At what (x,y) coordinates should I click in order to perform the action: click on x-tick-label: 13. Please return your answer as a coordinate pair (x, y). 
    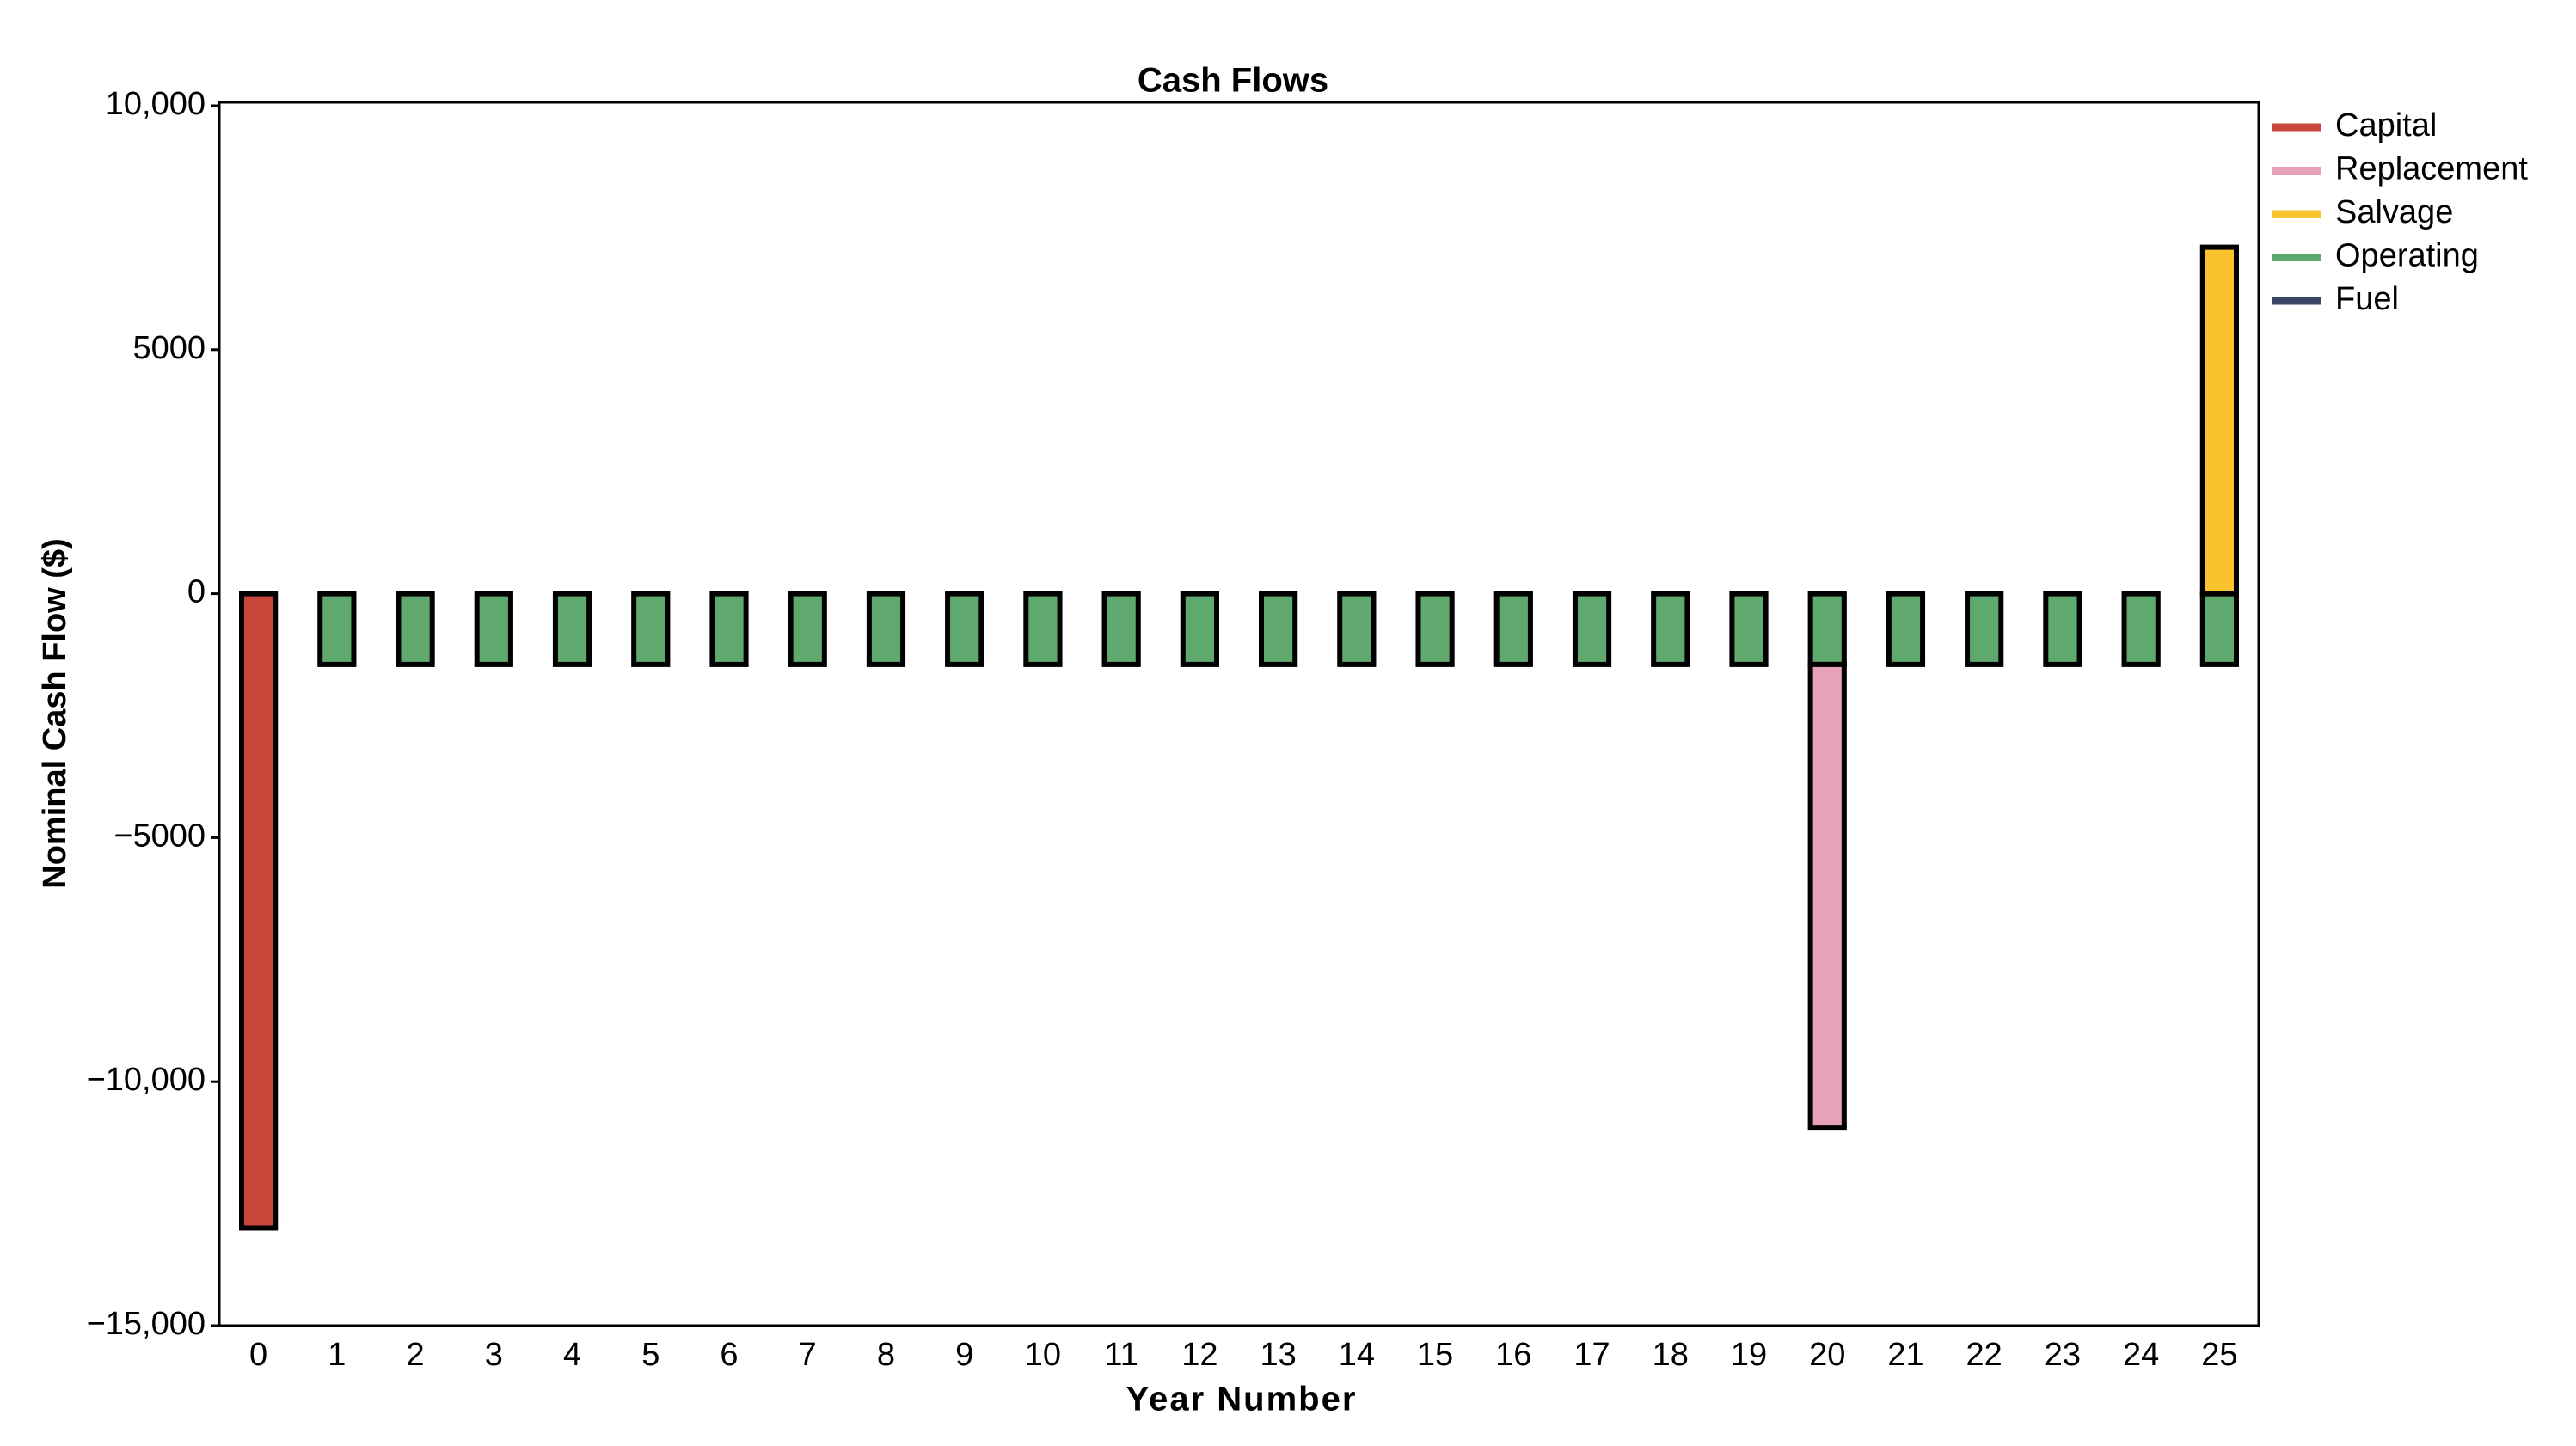
    Looking at the image, I should click on (1278, 1355).